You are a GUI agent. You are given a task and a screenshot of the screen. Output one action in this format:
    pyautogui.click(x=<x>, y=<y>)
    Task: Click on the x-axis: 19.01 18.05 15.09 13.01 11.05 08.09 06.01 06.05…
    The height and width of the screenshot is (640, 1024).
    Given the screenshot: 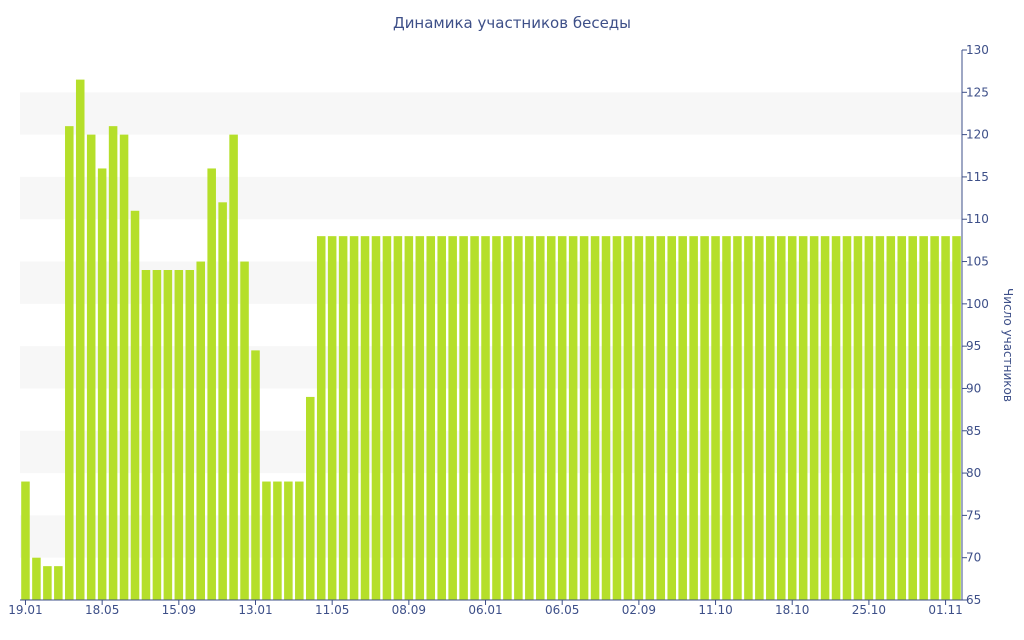 What is the action you would take?
    pyautogui.click(x=485, y=608)
    